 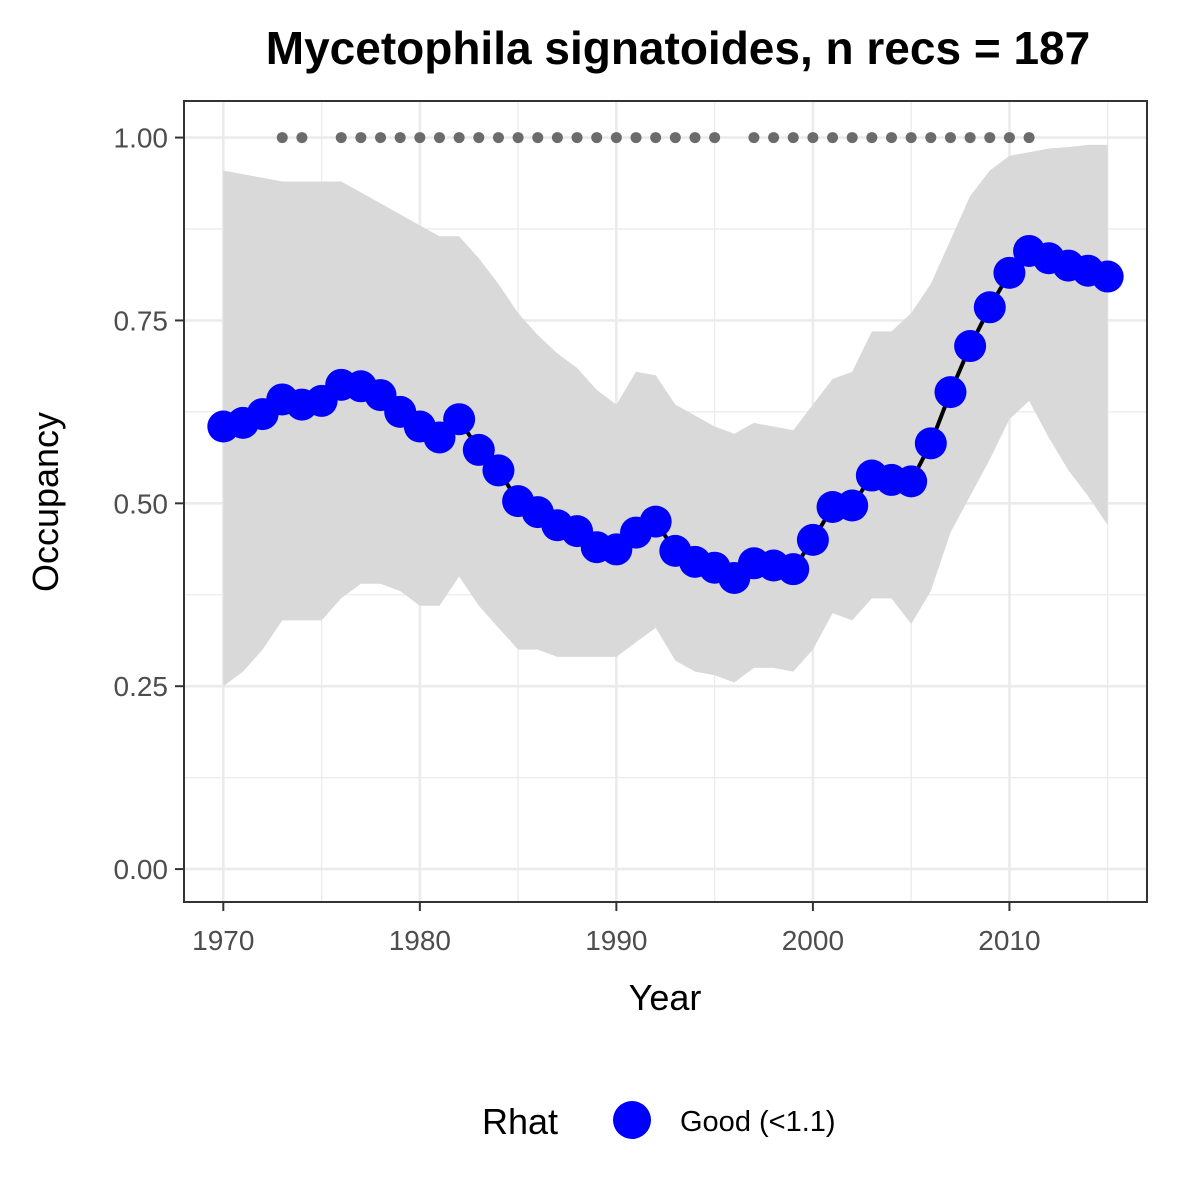 I want to click on y-tick-label: 0.00, so click(x=141, y=869).